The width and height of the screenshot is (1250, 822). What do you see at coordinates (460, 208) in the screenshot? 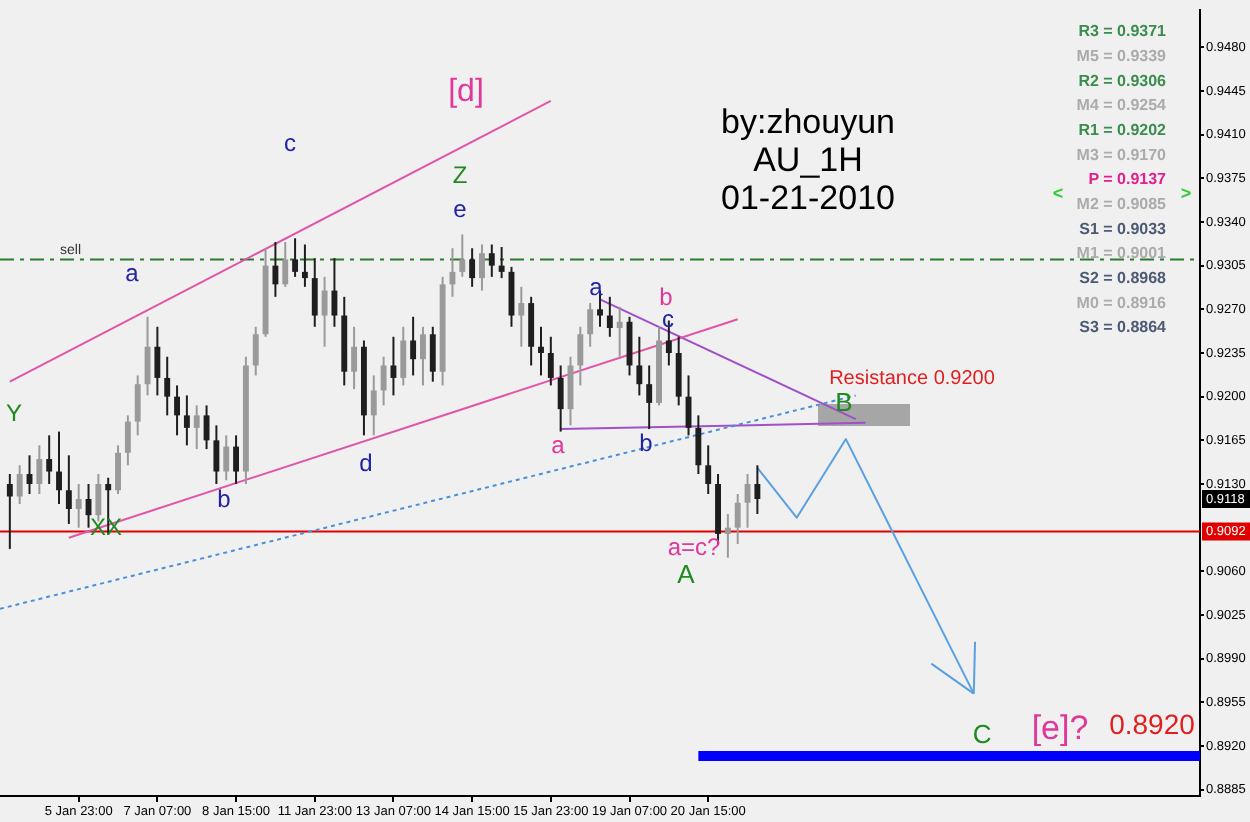
I see `annotation: e` at bounding box center [460, 208].